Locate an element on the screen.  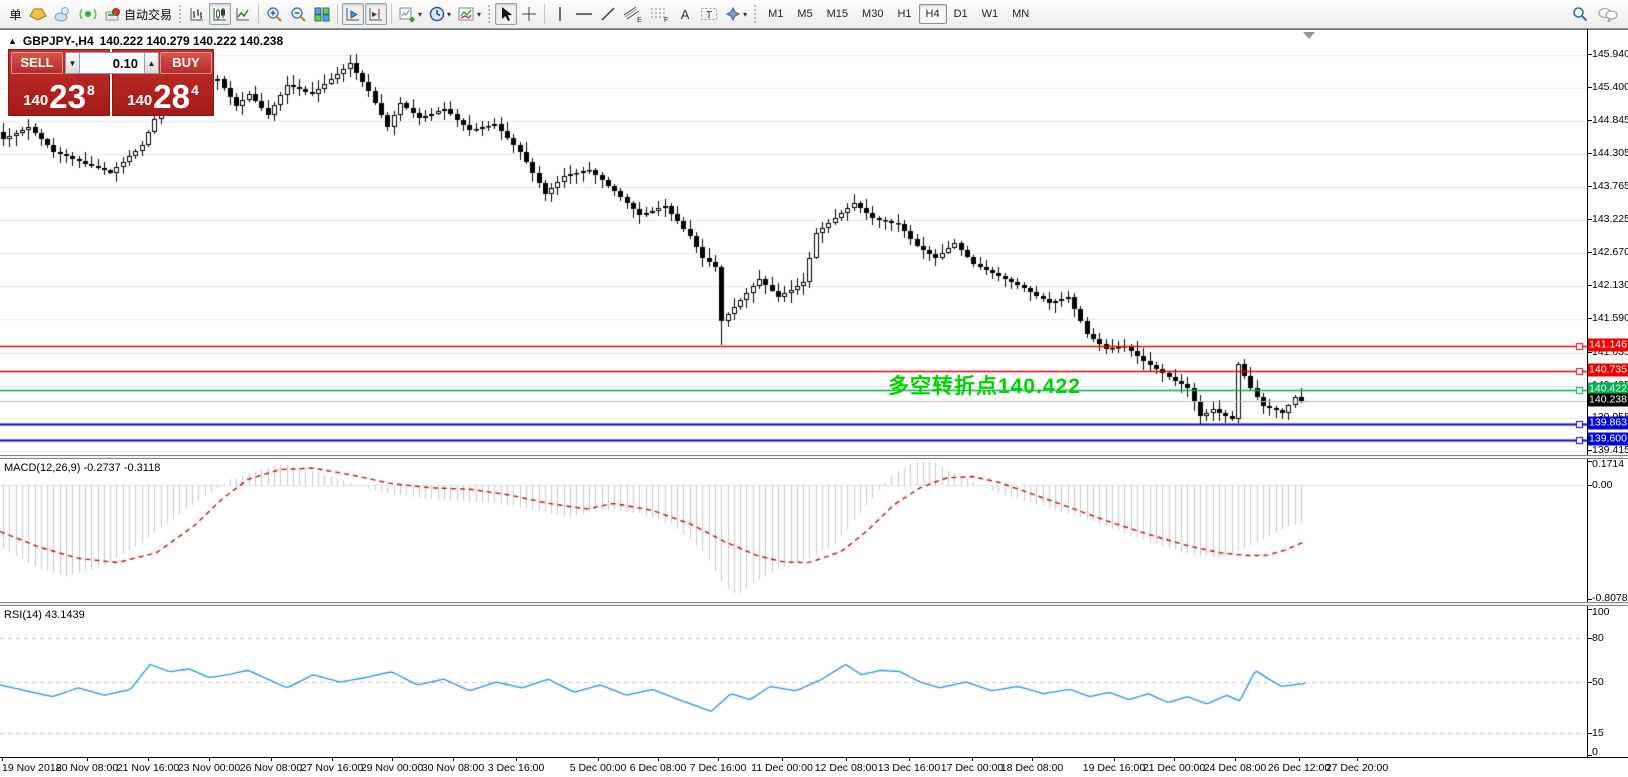
timeframe-m15: M15 is located at coordinates (837, 14).